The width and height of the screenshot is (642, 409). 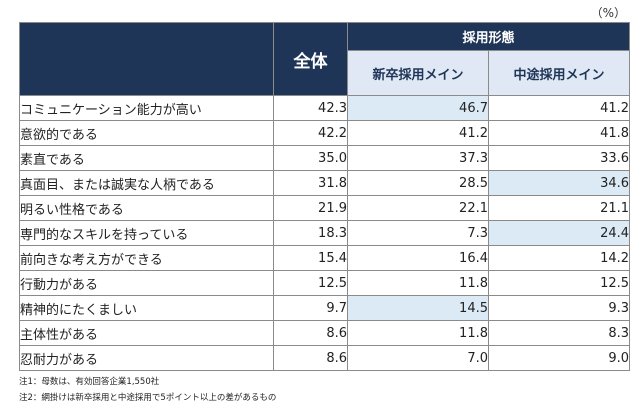 I want to click on value-all: 35.0, so click(x=310, y=158).